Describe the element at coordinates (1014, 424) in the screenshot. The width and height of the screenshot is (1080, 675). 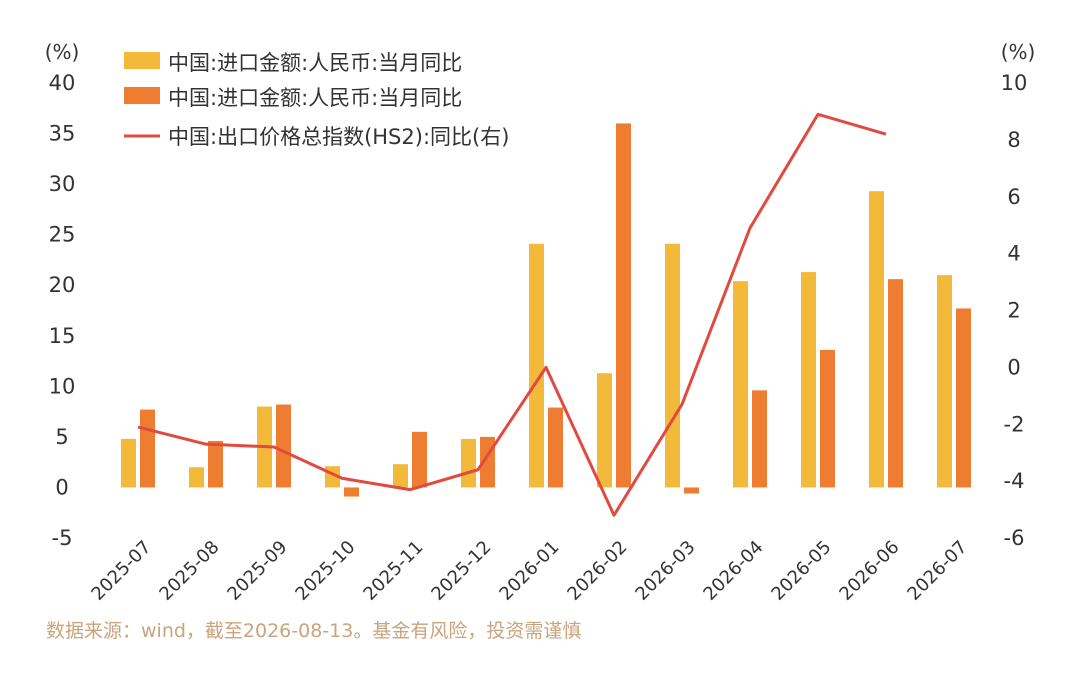
I see `right-axis-tick: -2` at that location.